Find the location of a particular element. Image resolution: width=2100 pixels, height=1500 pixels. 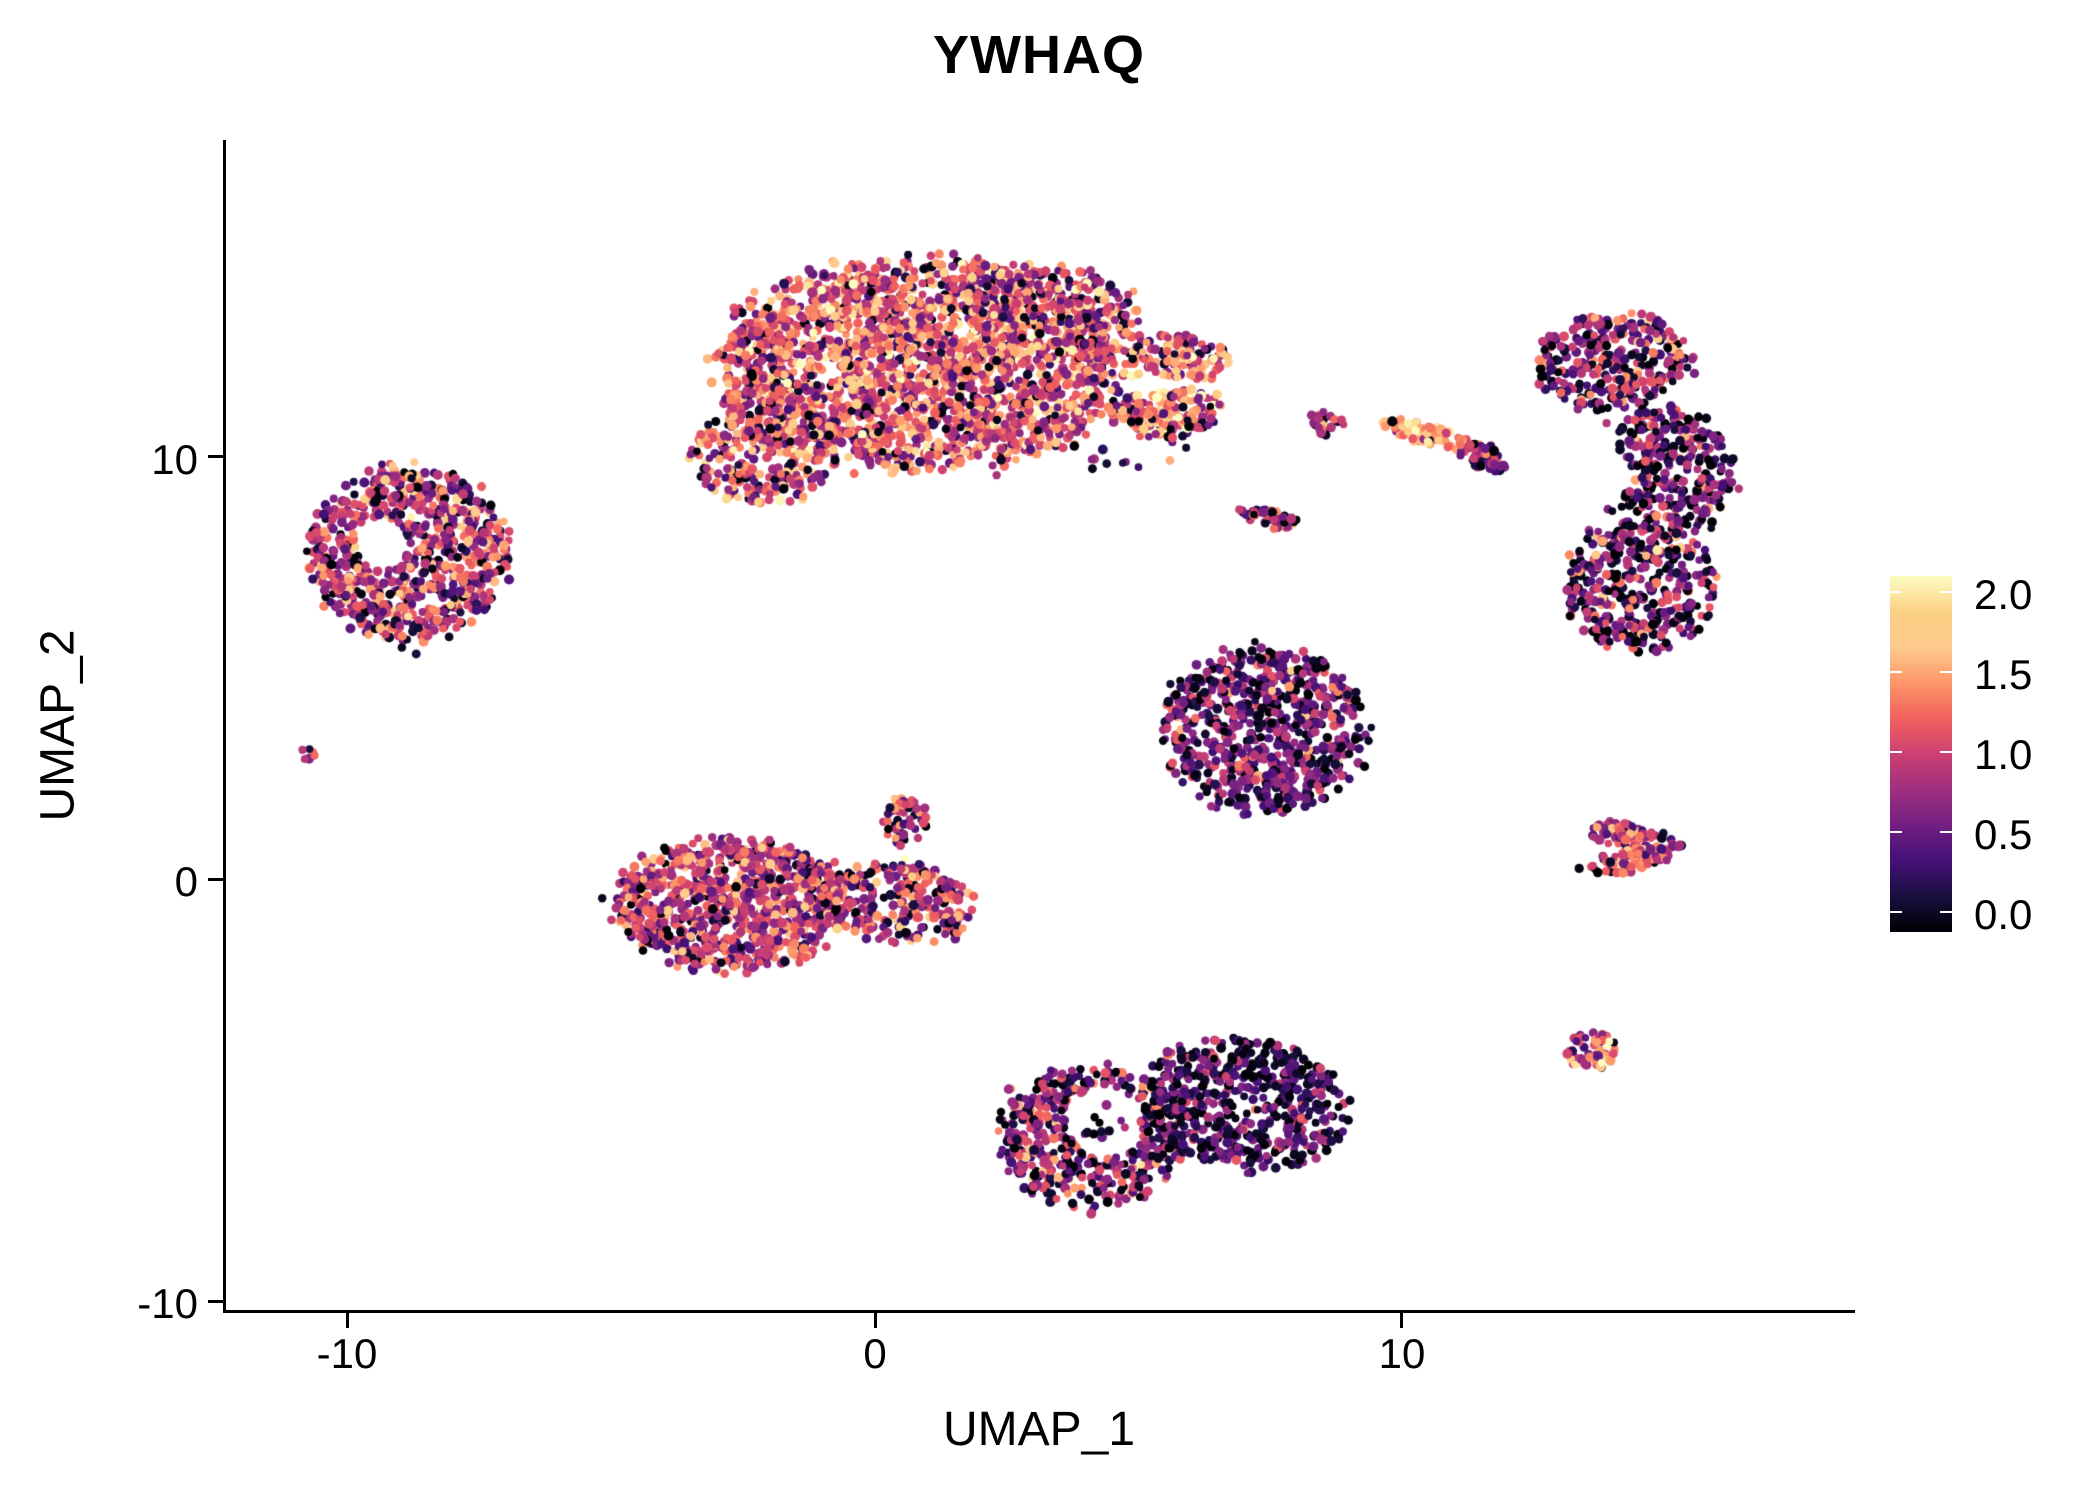

colorbar-tick-label: 0.0 is located at coordinates (2003, 914).